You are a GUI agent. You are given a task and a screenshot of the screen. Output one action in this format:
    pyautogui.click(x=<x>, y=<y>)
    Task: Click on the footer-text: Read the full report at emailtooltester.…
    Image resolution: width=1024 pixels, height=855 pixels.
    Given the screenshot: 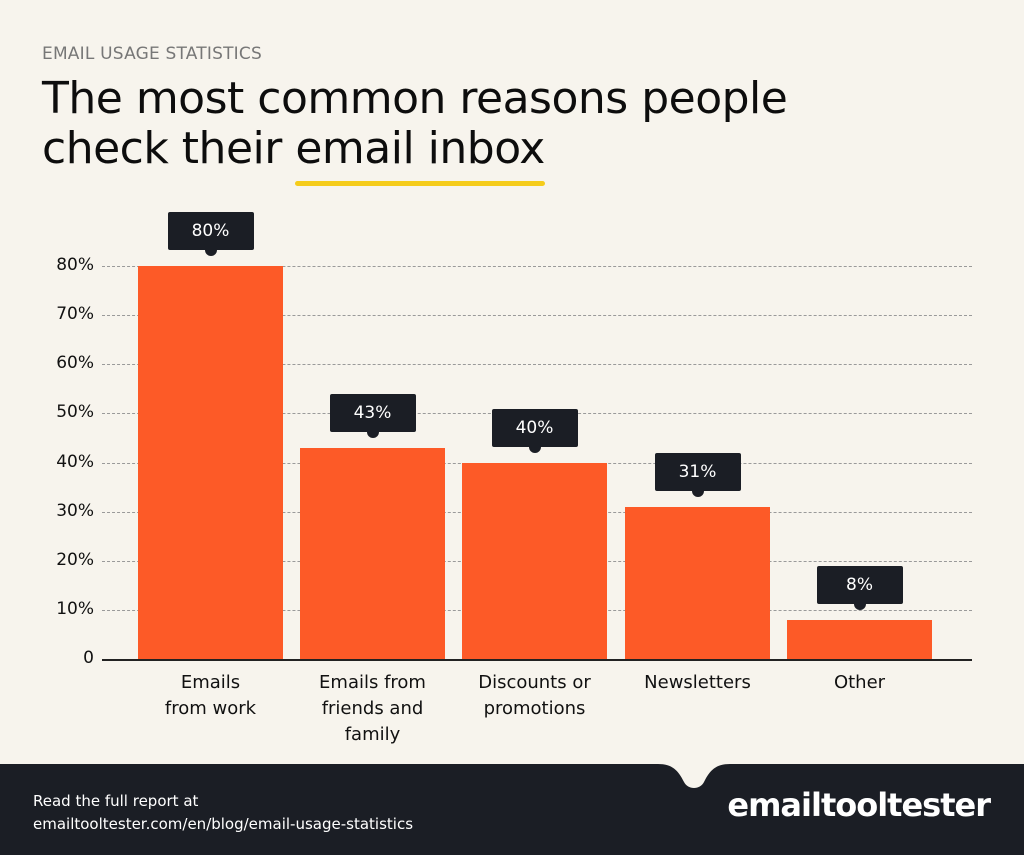 What is the action you would take?
    pyautogui.click(x=223, y=813)
    